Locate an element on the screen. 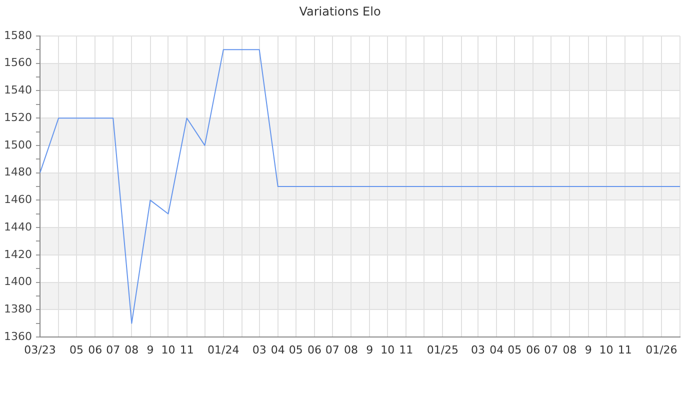  x-tick-label: 03/23 is located at coordinates (40, 349).